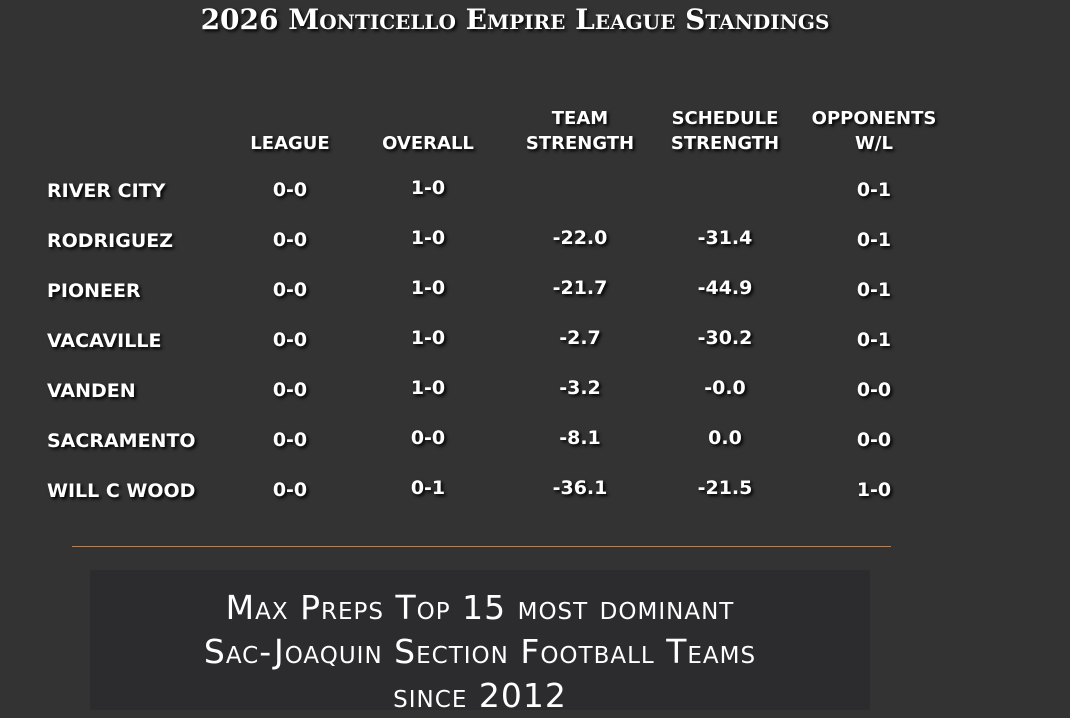 The height and width of the screenshot is (718, 1070). What do you see at coordinates (580, 388) in the screenshot?
I see `table-cell: -3.2` at bounding box center [580, 388].